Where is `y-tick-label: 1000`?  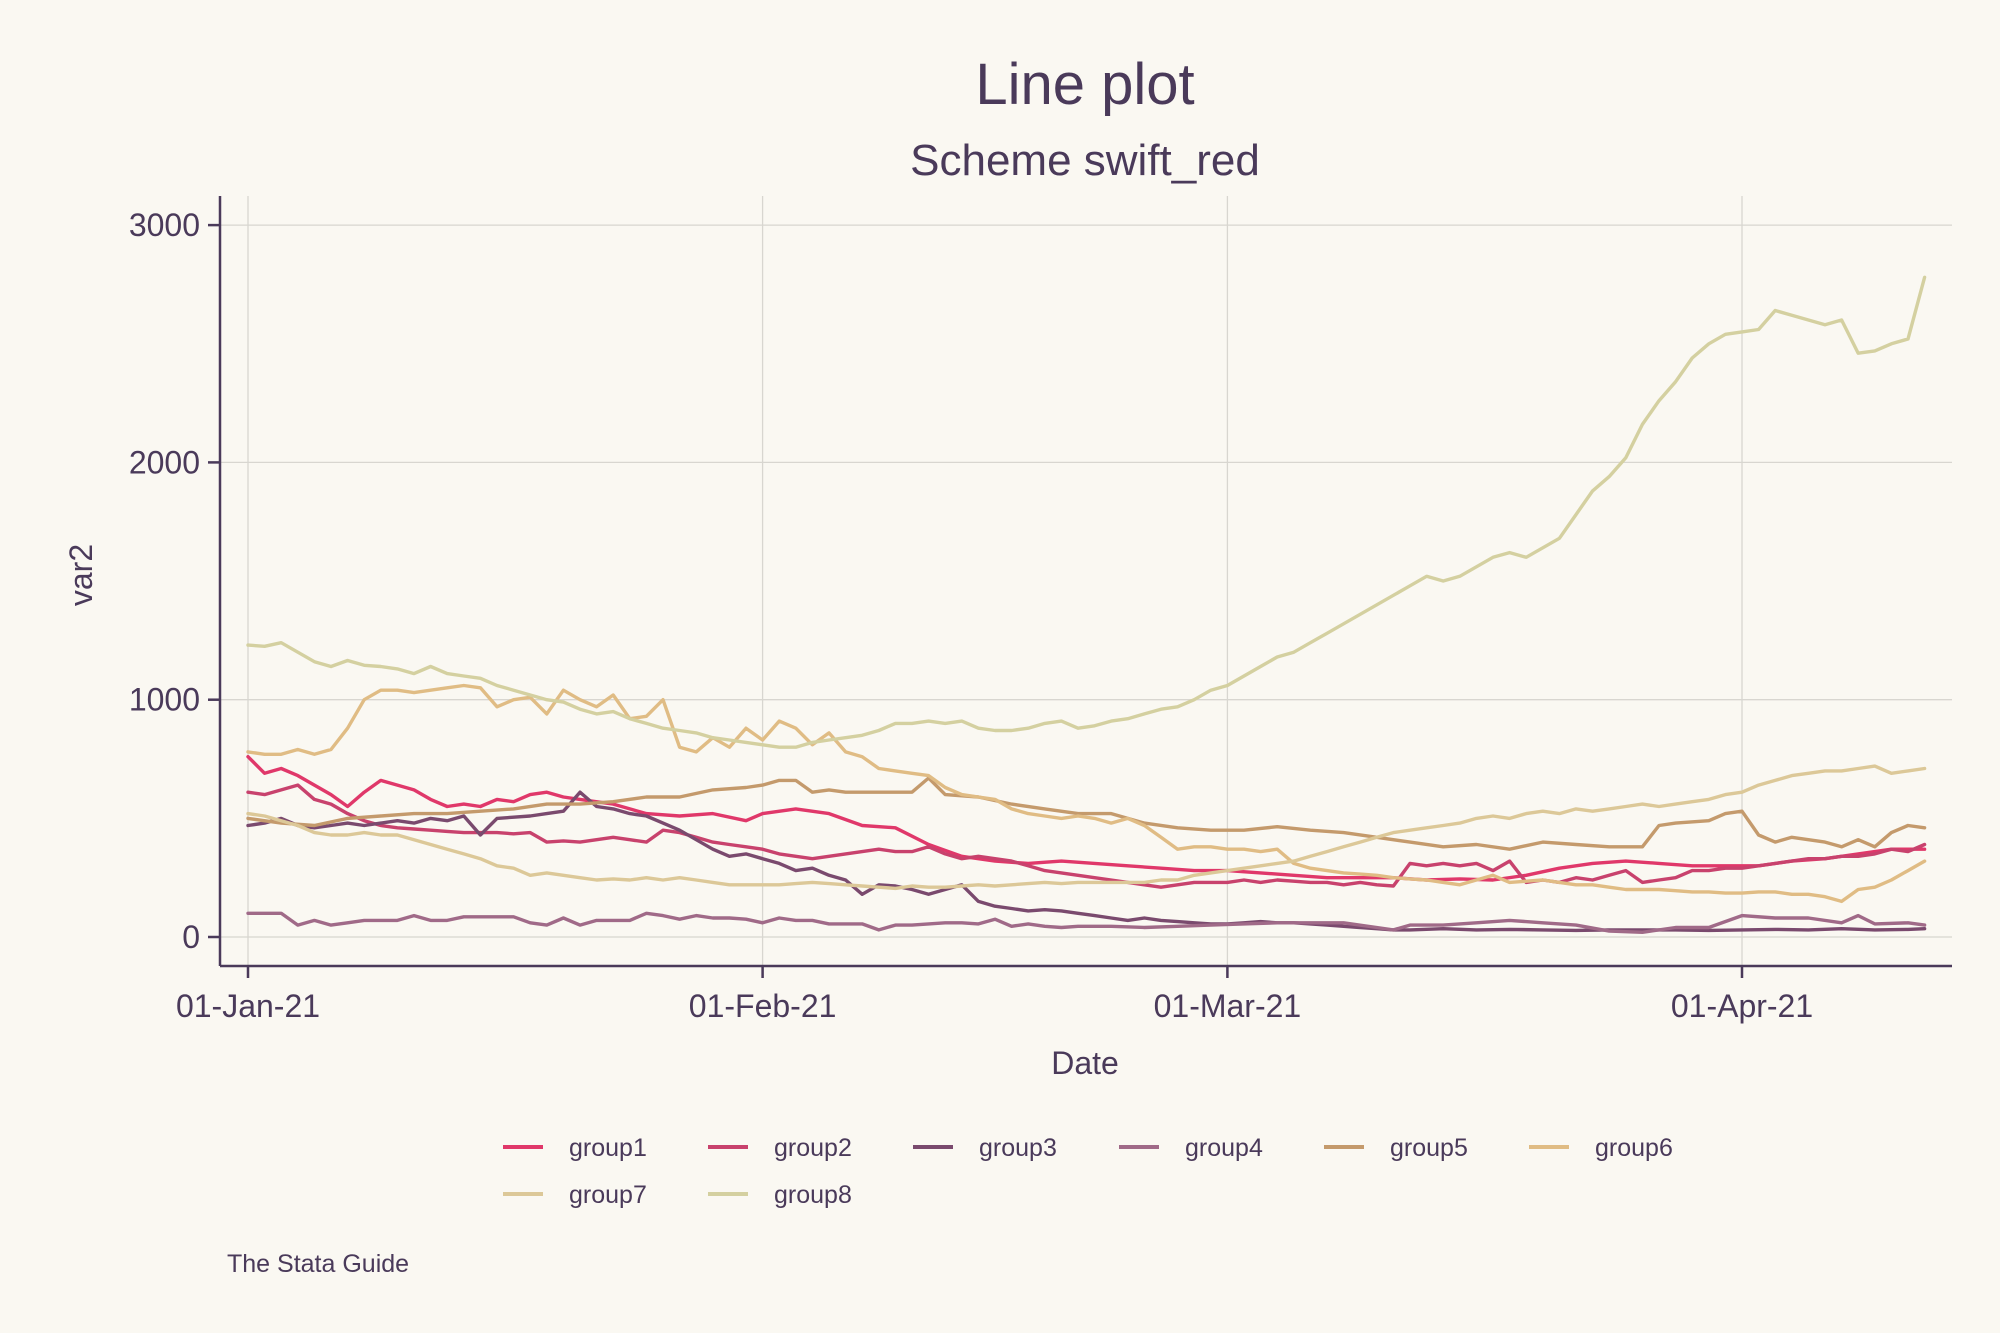 y-tick-label: 1000 is located at coordinates (164, 700).